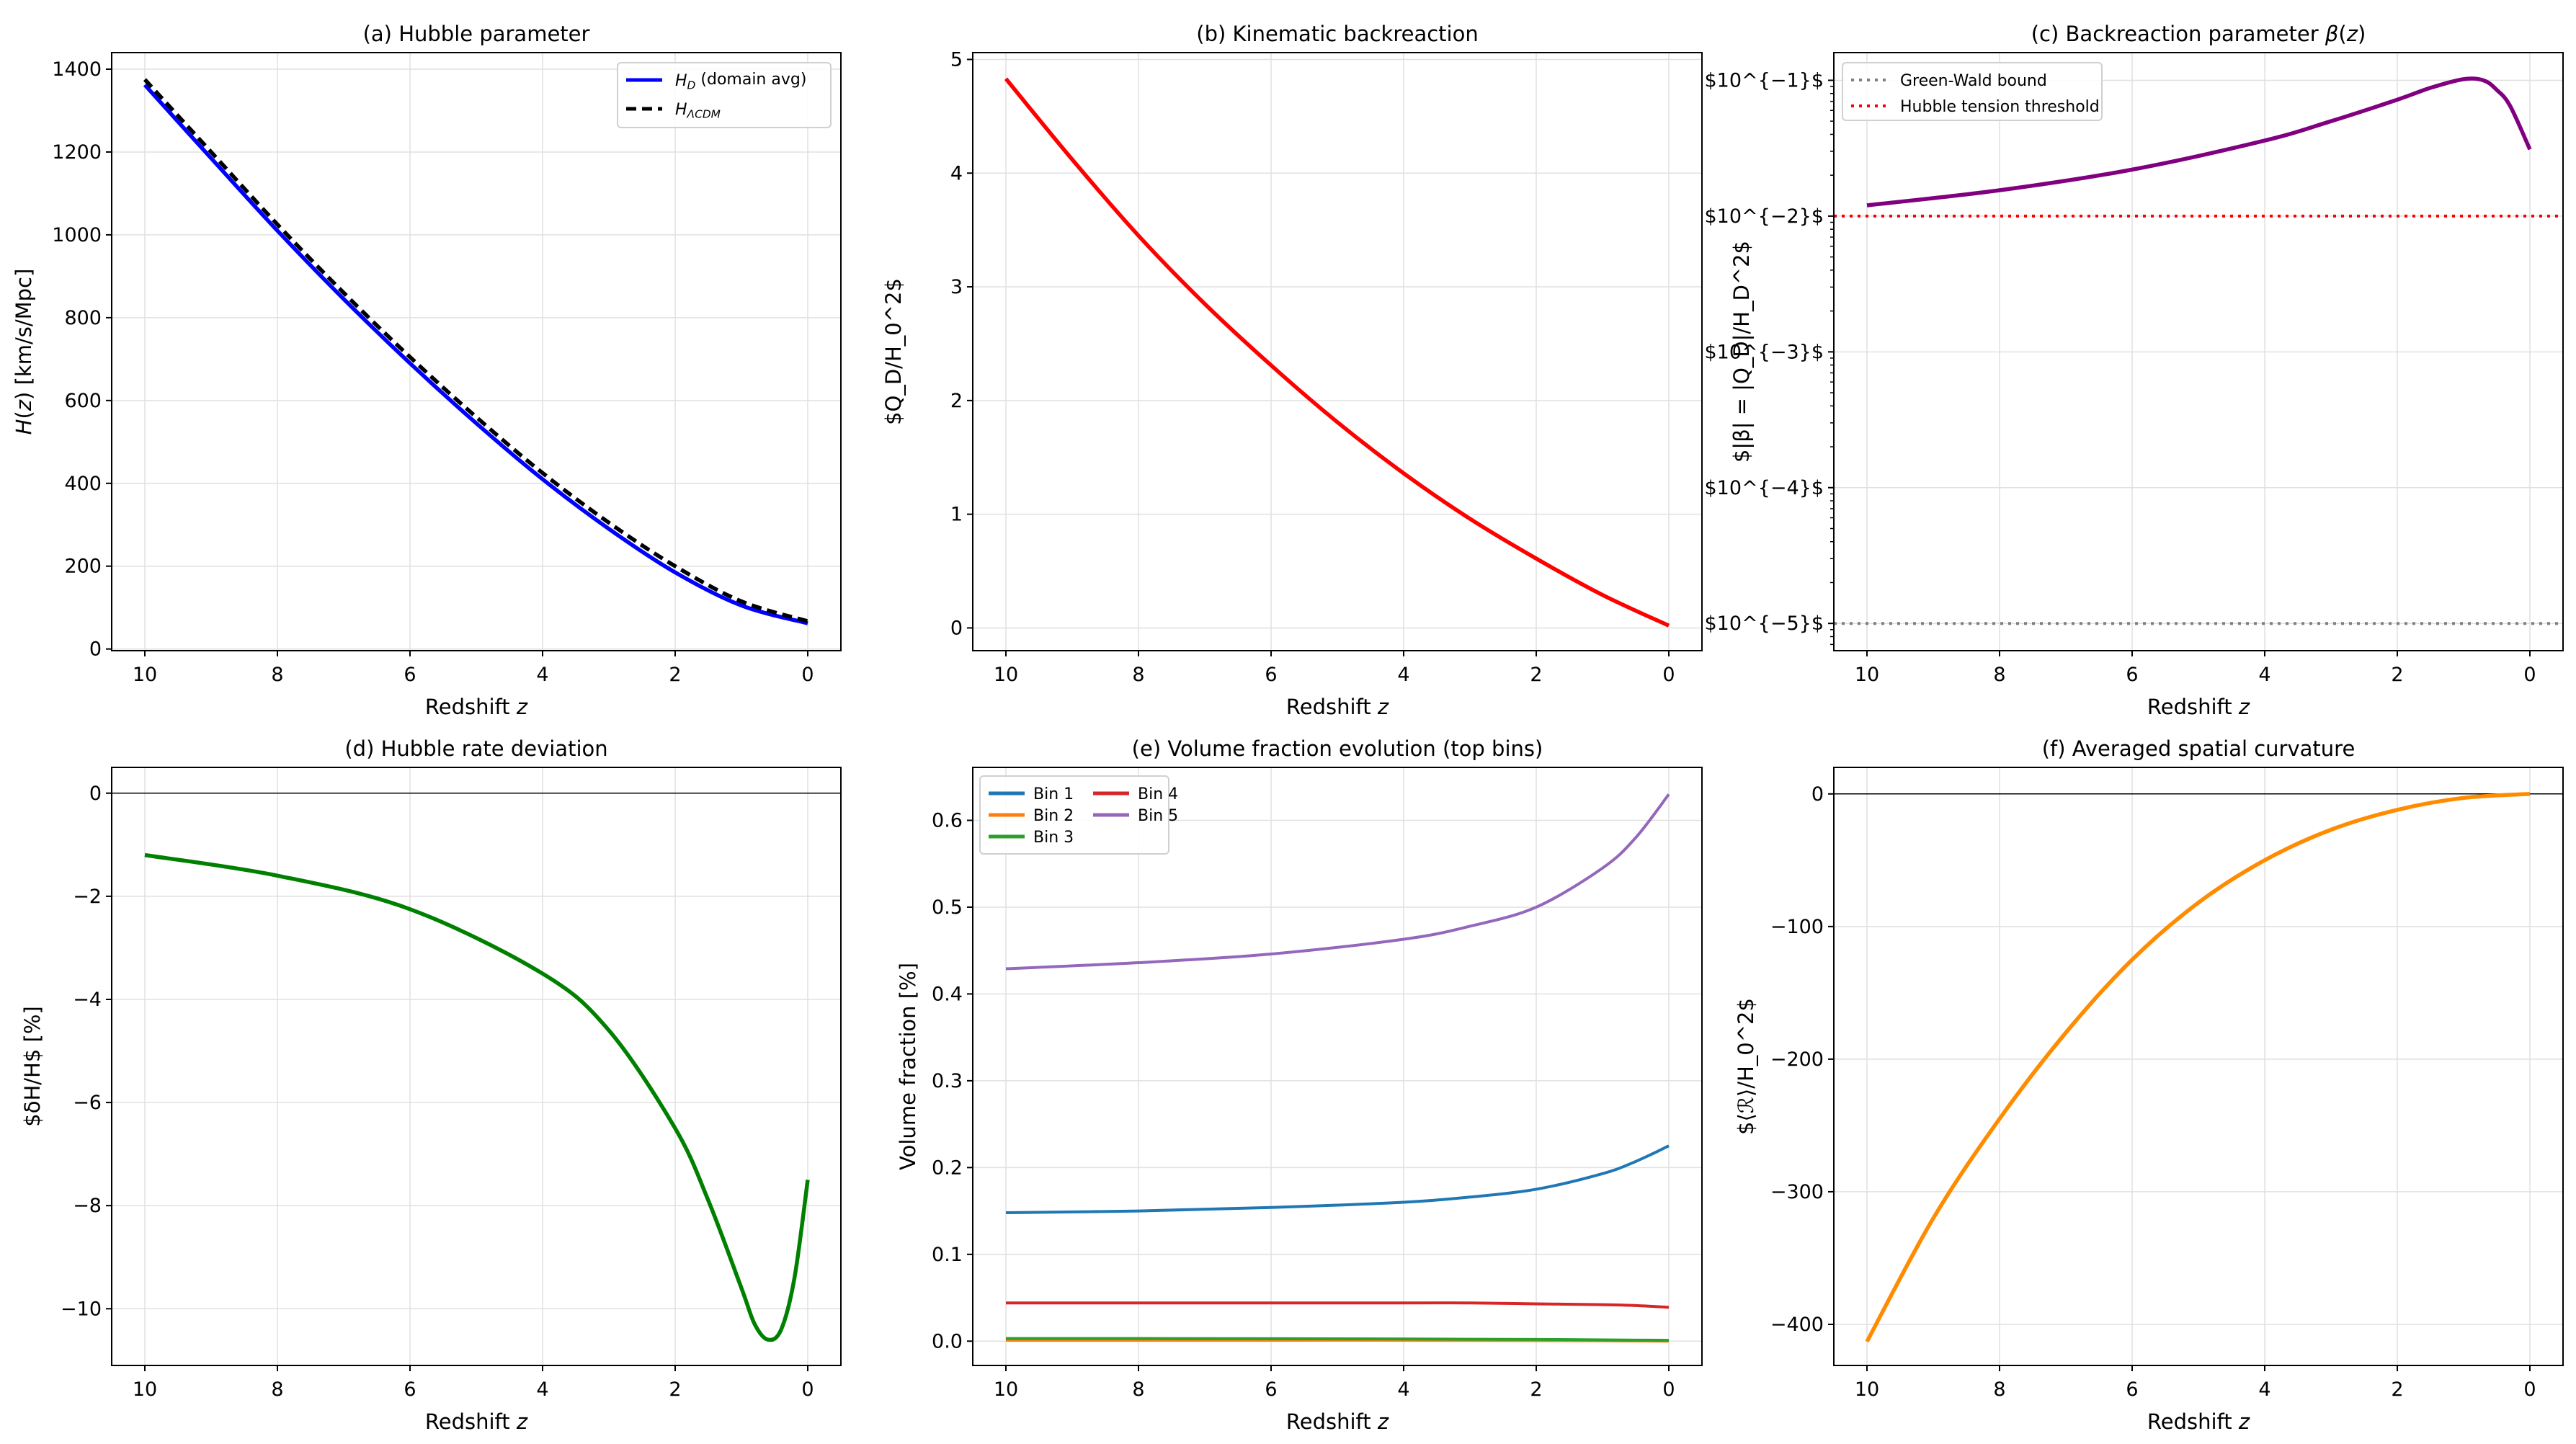 The width and height of the screenshot is (2576, 1444). I want to click on legend-label: Bin 5, so click(1158, 816).